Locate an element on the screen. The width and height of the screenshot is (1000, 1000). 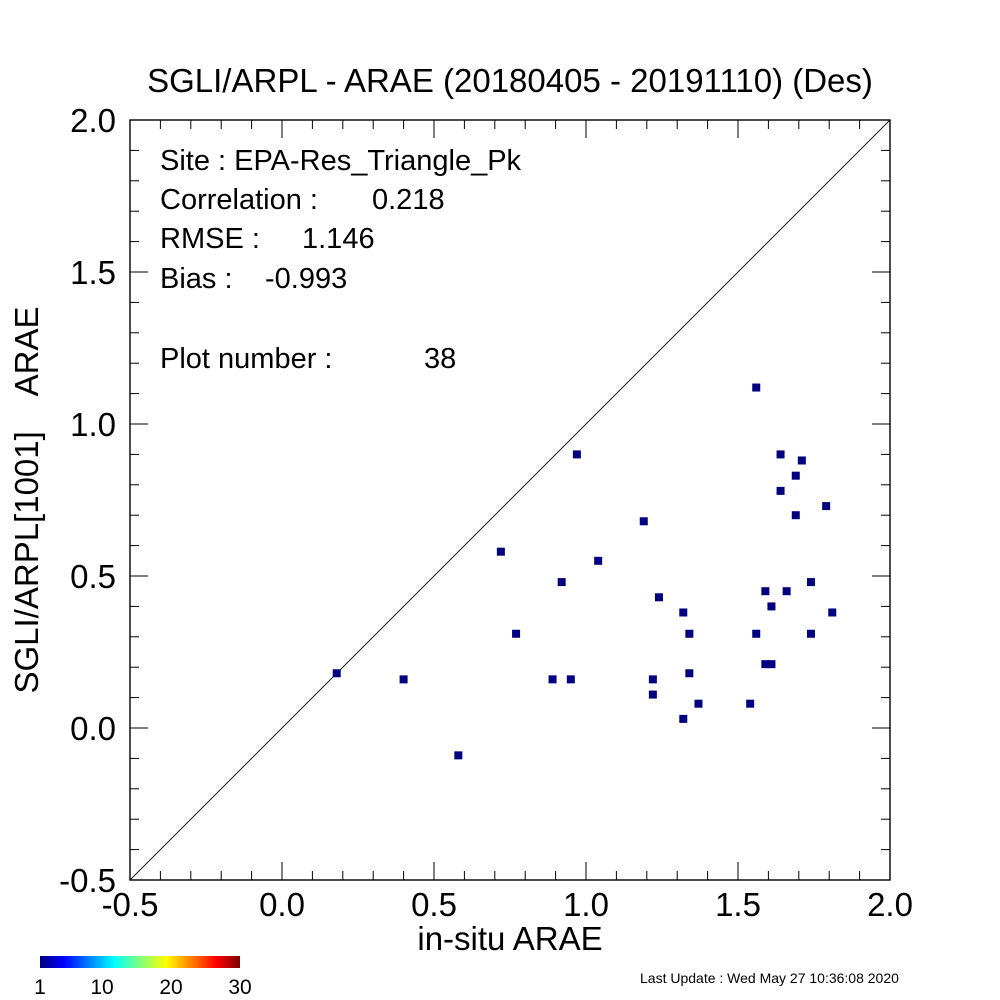
y-tick-labels: -0.5 0.0 0.5 1.0 1.5 2.0 is located at coordinates (87, 500).